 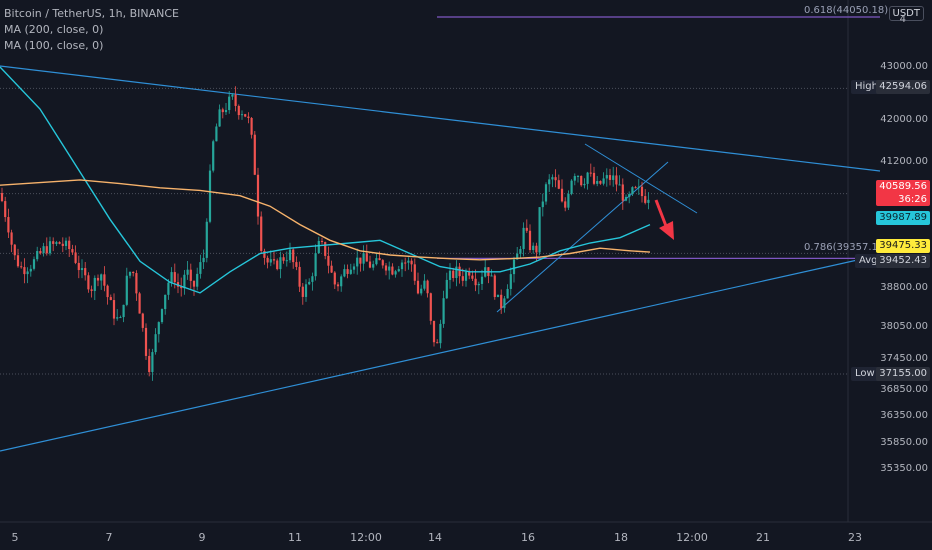 I want to click on ma100-legend: MA (100, close, 0), so click(x=54, y=45).